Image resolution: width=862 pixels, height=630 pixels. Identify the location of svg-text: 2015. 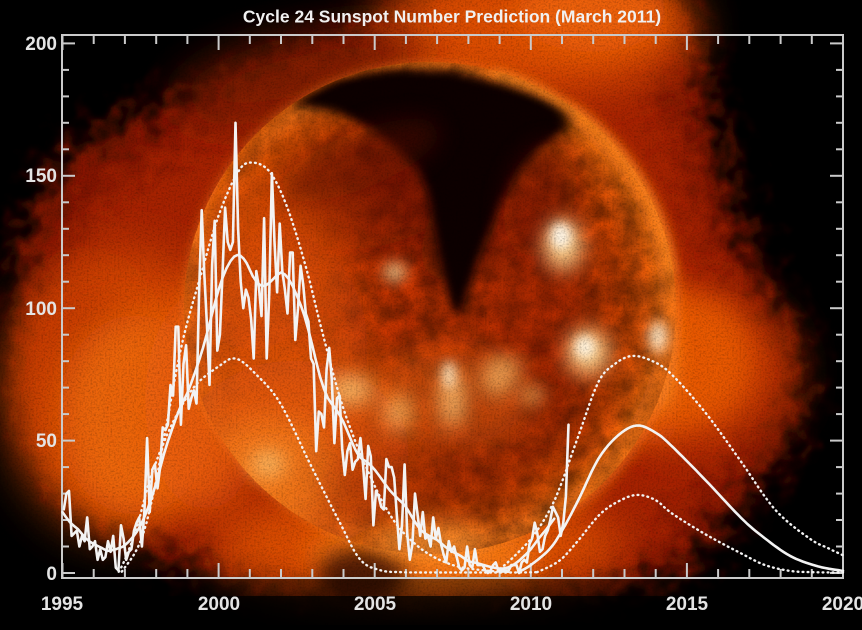
(687, 604).